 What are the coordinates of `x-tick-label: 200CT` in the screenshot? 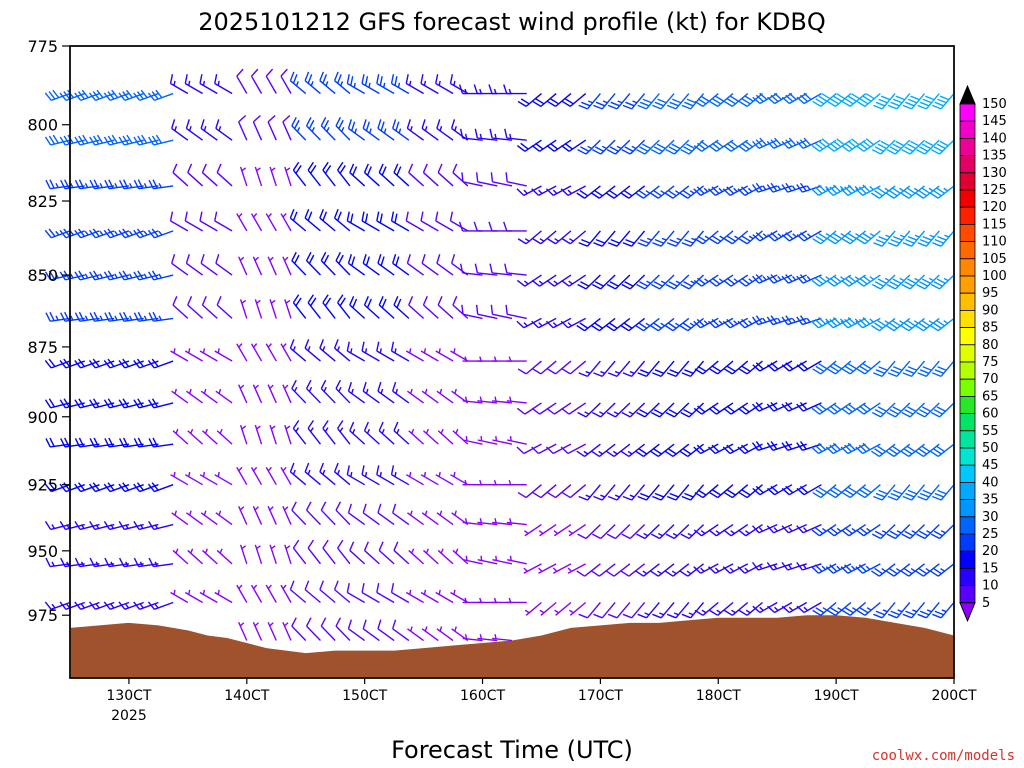 It's located at (953, 696).